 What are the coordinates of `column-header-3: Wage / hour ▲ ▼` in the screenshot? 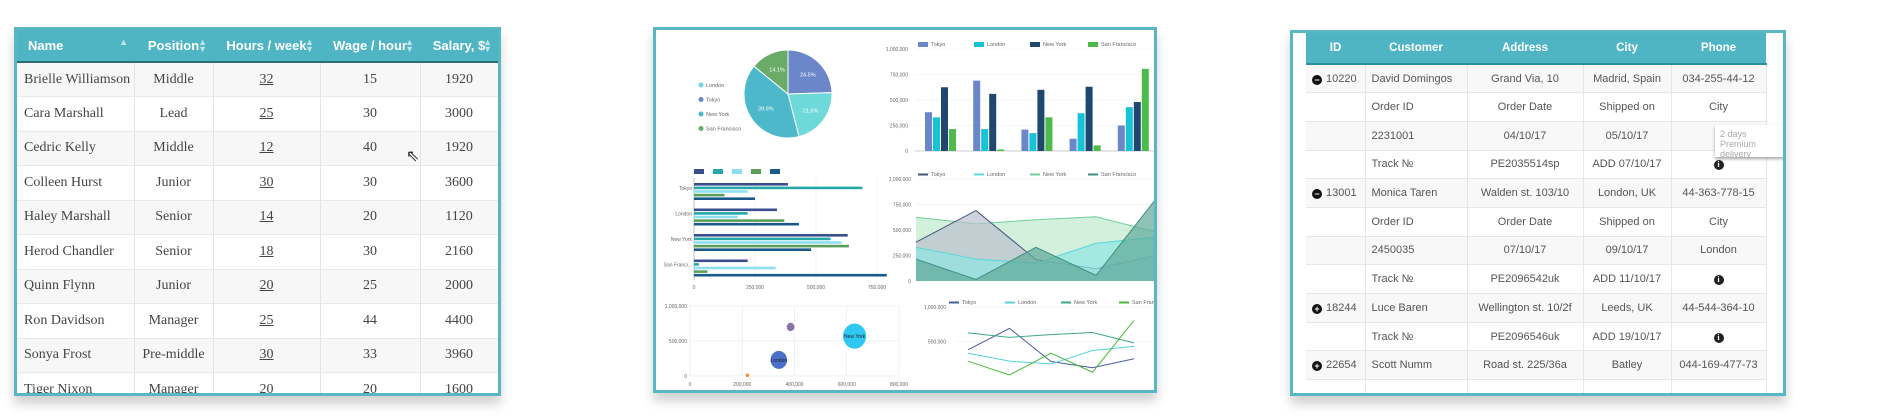 It's located at (370, 46).